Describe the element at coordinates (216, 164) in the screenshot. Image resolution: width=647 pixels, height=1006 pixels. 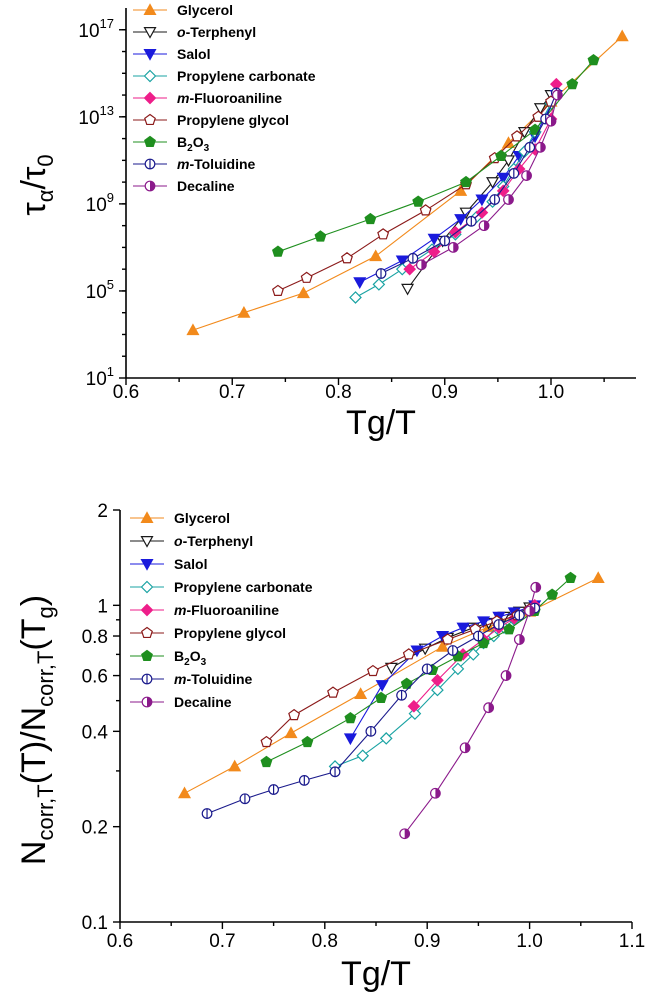
I see `legend-label: m-Toluidine` at that location.